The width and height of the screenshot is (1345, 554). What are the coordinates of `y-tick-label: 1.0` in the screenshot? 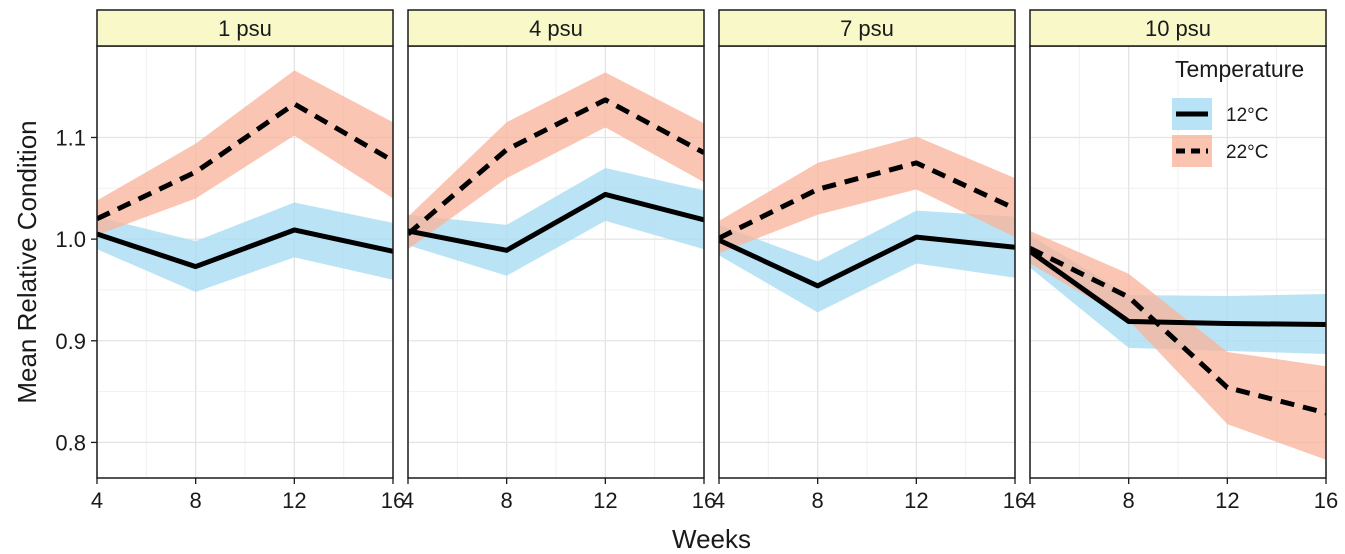 It's located at (70, 239).